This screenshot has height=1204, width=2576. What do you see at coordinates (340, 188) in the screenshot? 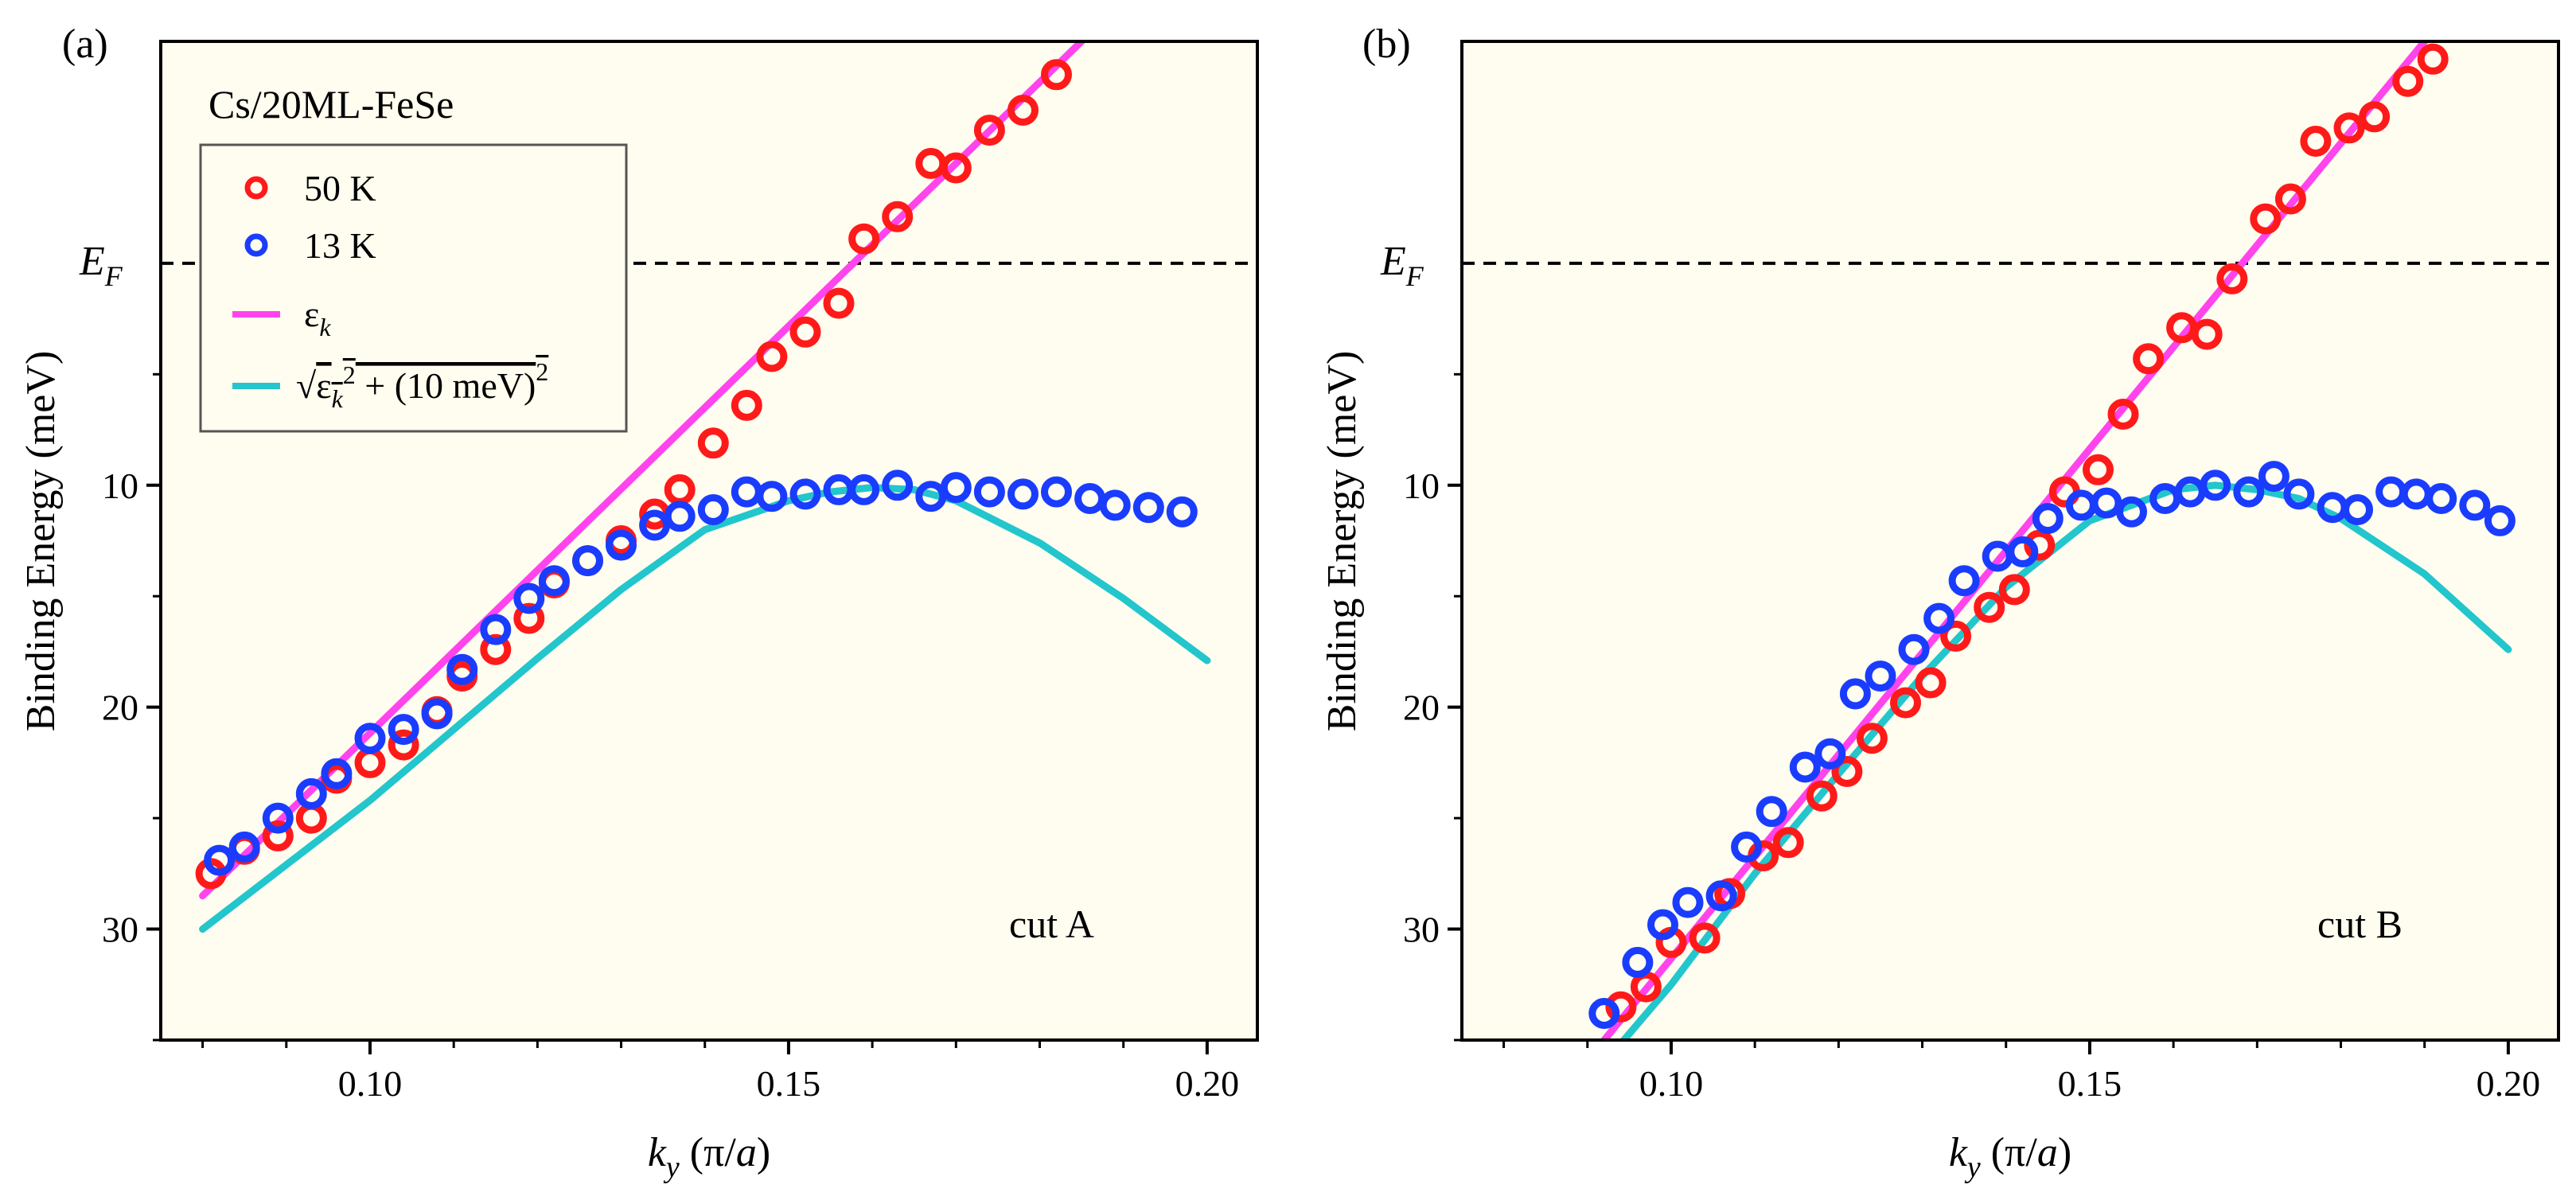
I see `legend-label-50k: 50 K` at bounding box center [340, 188].